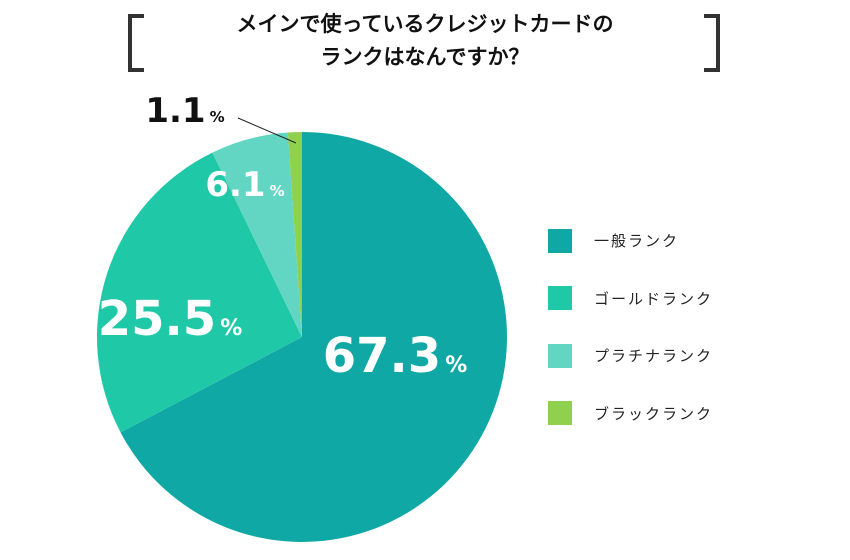 This screenshot has height=560, width=850. I want to click on chart-title: メインで使っているクレジットカードの ランクはなんですか？, so click(425, 41).